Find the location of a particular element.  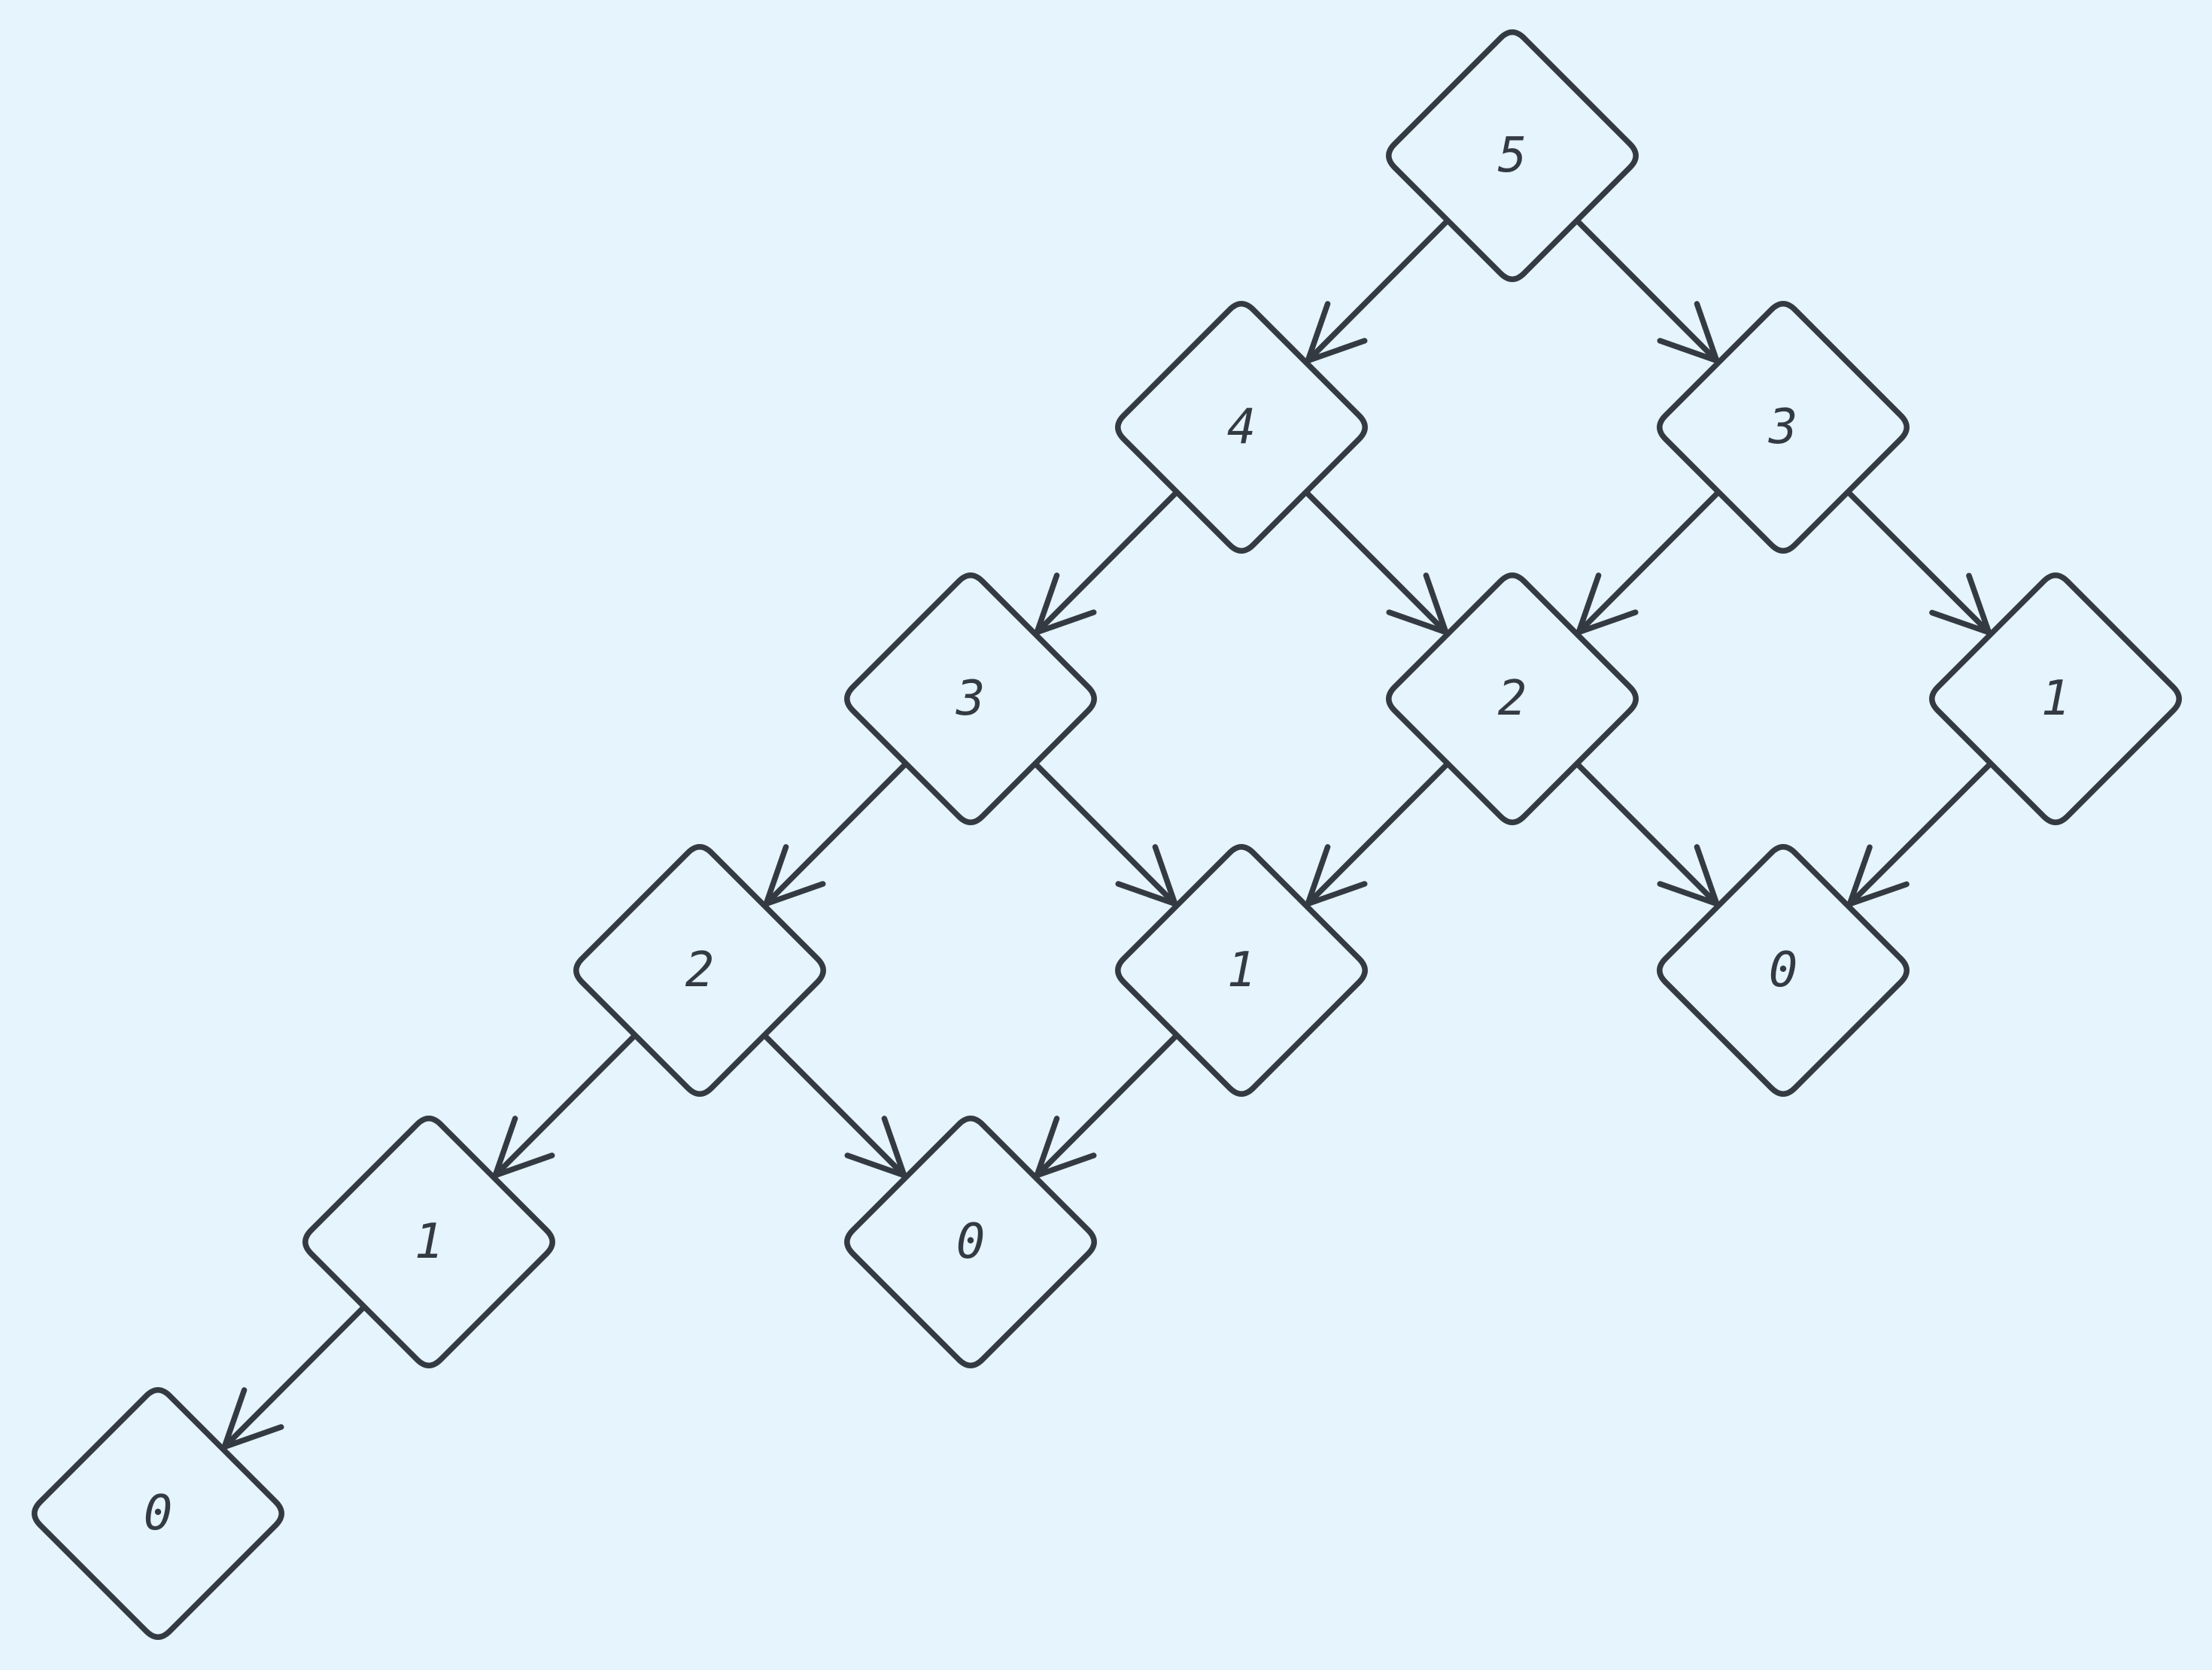

edge-arrow-n3a-to-n1a is located at coordinates (1919, 563).